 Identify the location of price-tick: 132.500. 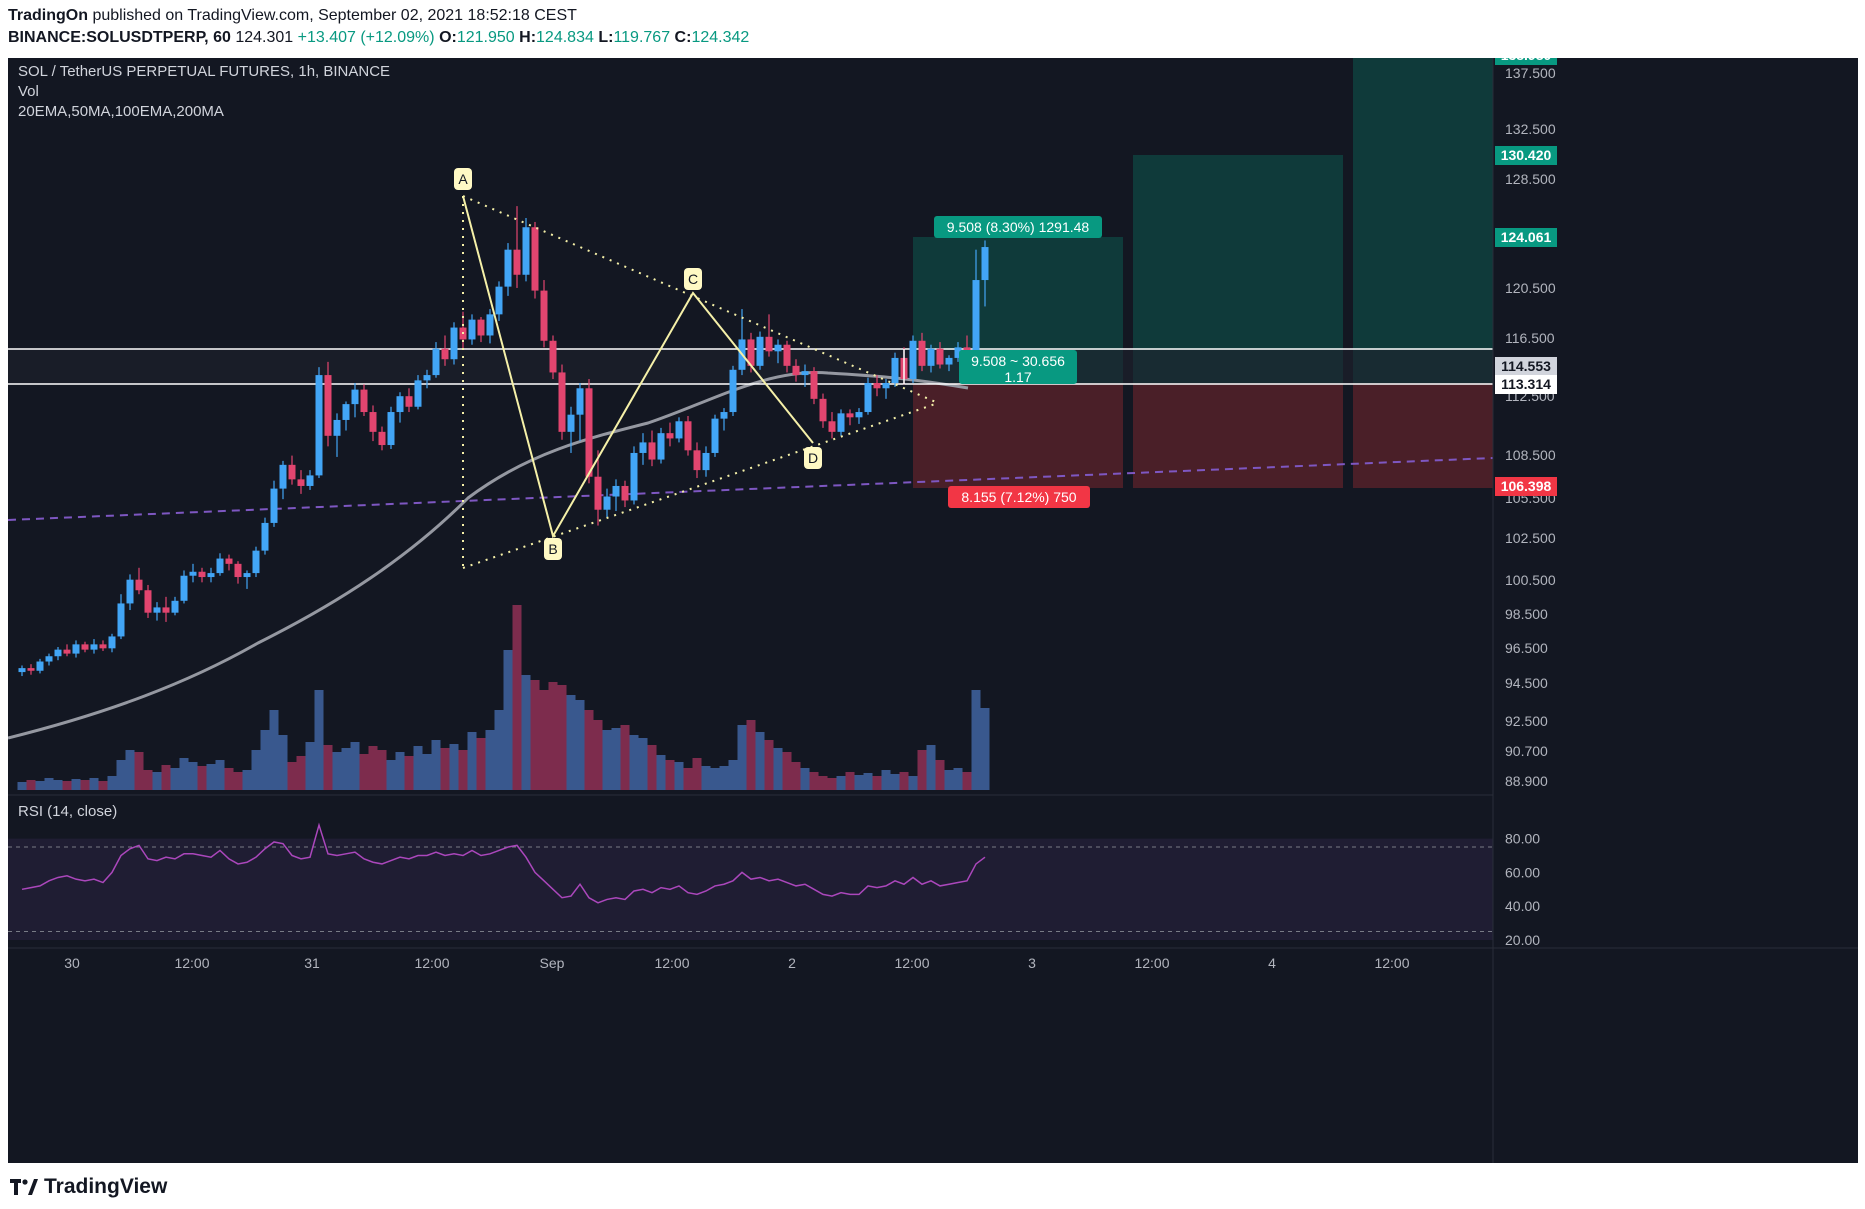
(1530, 129).